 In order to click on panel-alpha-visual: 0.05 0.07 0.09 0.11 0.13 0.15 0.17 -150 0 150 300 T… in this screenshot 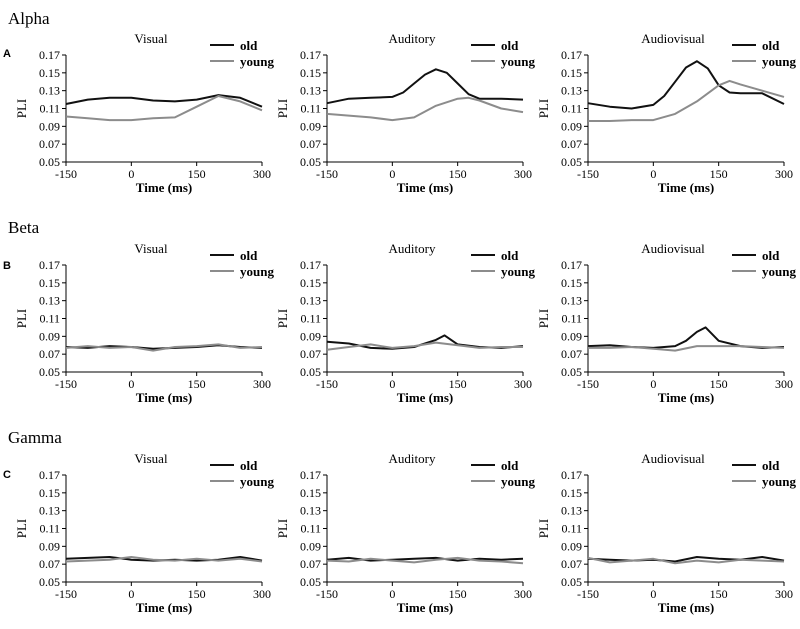, I will do `click(144, 113)`.